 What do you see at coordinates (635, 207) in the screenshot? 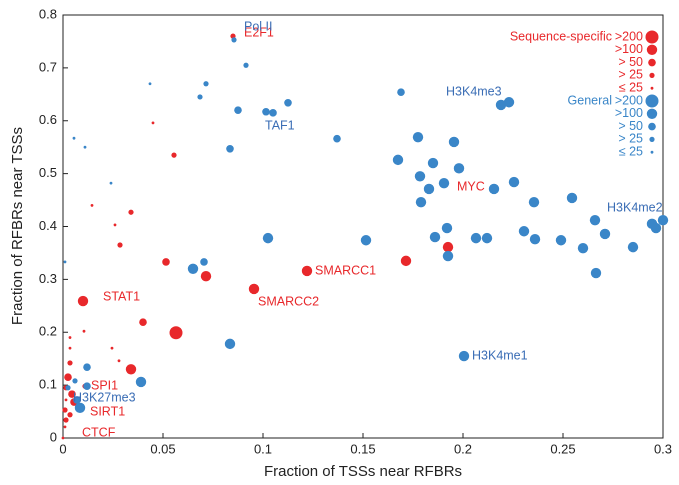
I see `annotation: H3K4me2` at bounding box center [635, 207].